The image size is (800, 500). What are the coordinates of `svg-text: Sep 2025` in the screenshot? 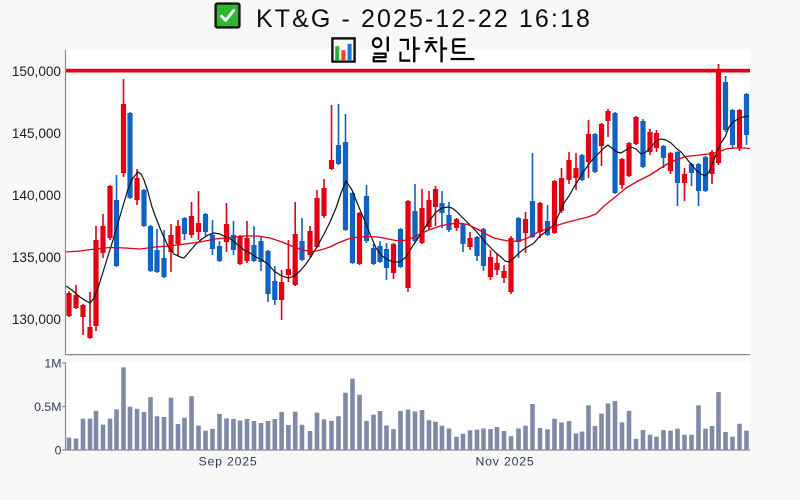 It's located at (227, 462).